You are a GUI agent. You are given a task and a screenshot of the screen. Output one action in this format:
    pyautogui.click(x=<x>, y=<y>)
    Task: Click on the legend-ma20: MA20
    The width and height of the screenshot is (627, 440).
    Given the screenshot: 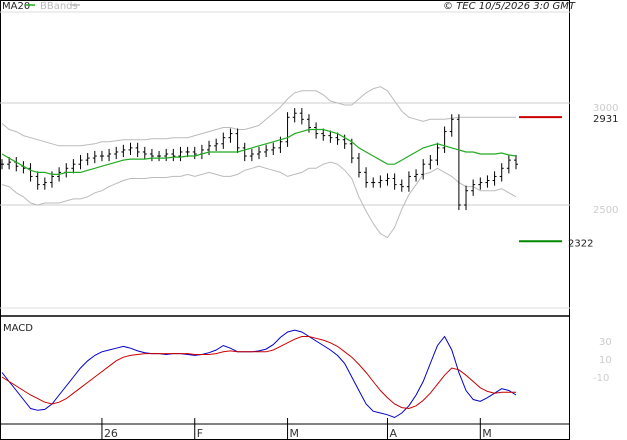 What is the action you would take?
    pyautogui.click(x=16, y=6)
    